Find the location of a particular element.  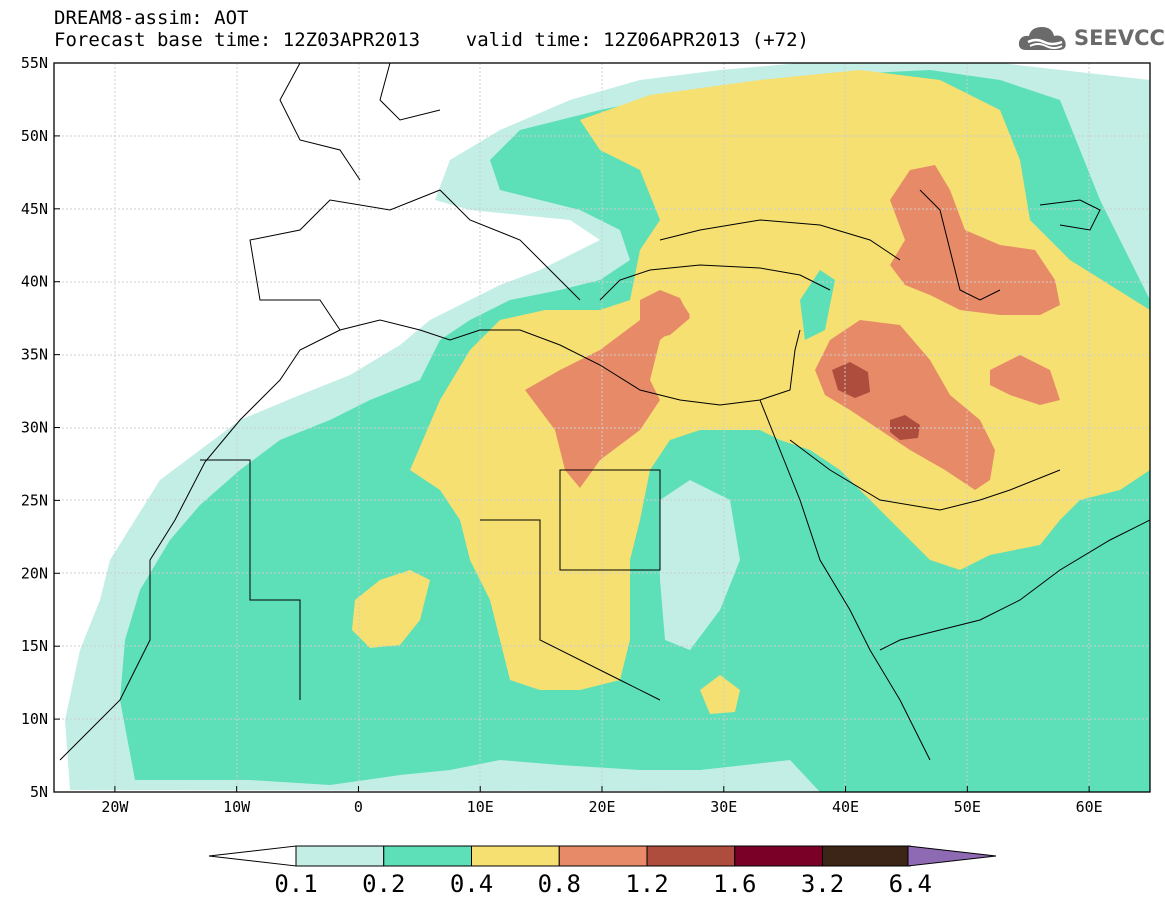

colorbar-label: 0.4 is located at coordinates (471, 884).